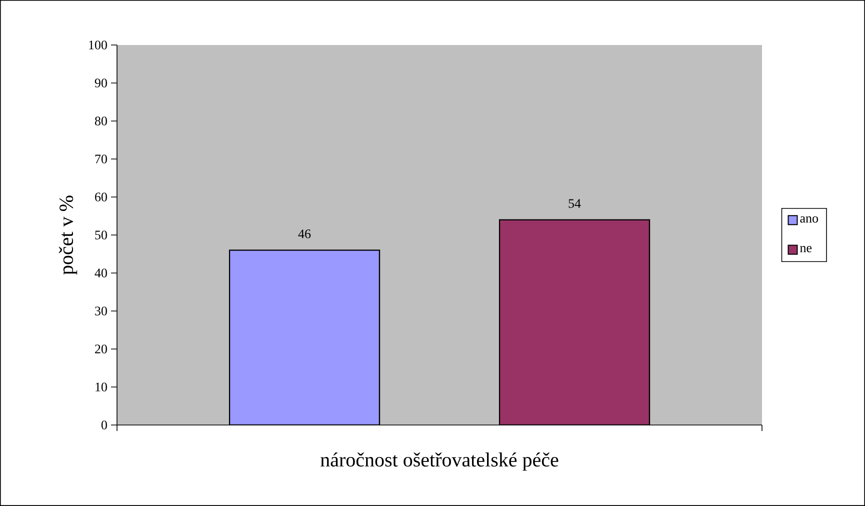 The height and width of the screenshot is (506, 865). What do you see at coordinates (101, 349) in the screenshot?
I see `y-tick-label: 20` at bounding box center [101, 349].